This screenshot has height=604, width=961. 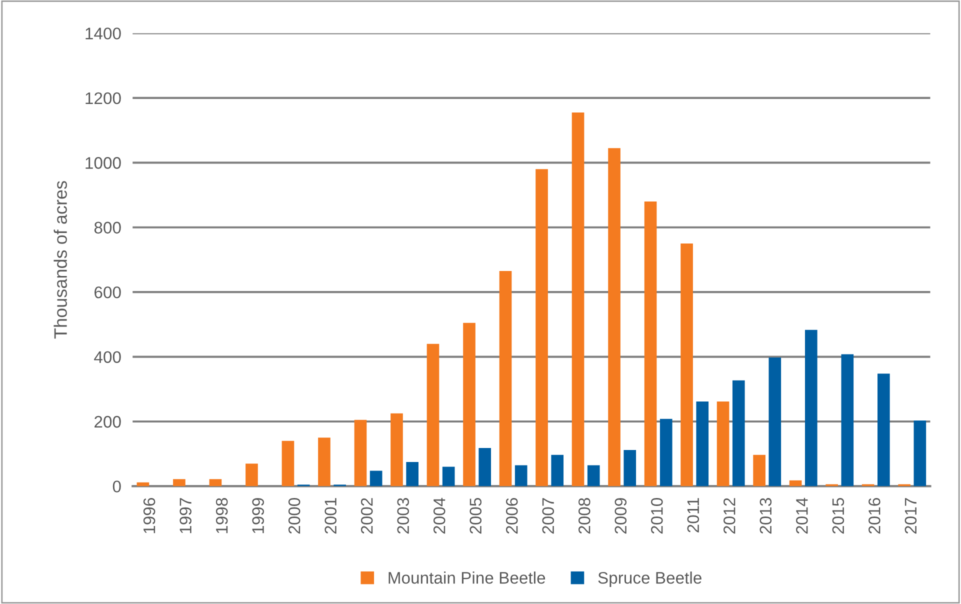 I want to click on x-tick-label: 1999, so click(x=258, y=516).